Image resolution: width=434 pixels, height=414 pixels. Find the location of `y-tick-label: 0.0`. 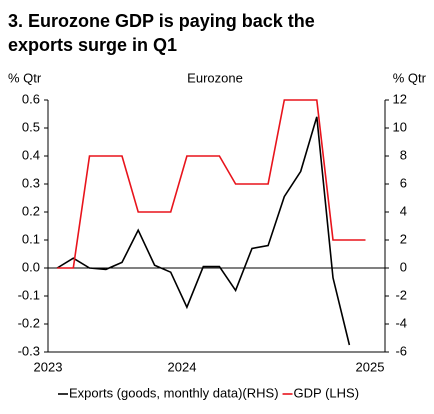

y-tick-label: 0.0 is located at coordinates (31, 266).